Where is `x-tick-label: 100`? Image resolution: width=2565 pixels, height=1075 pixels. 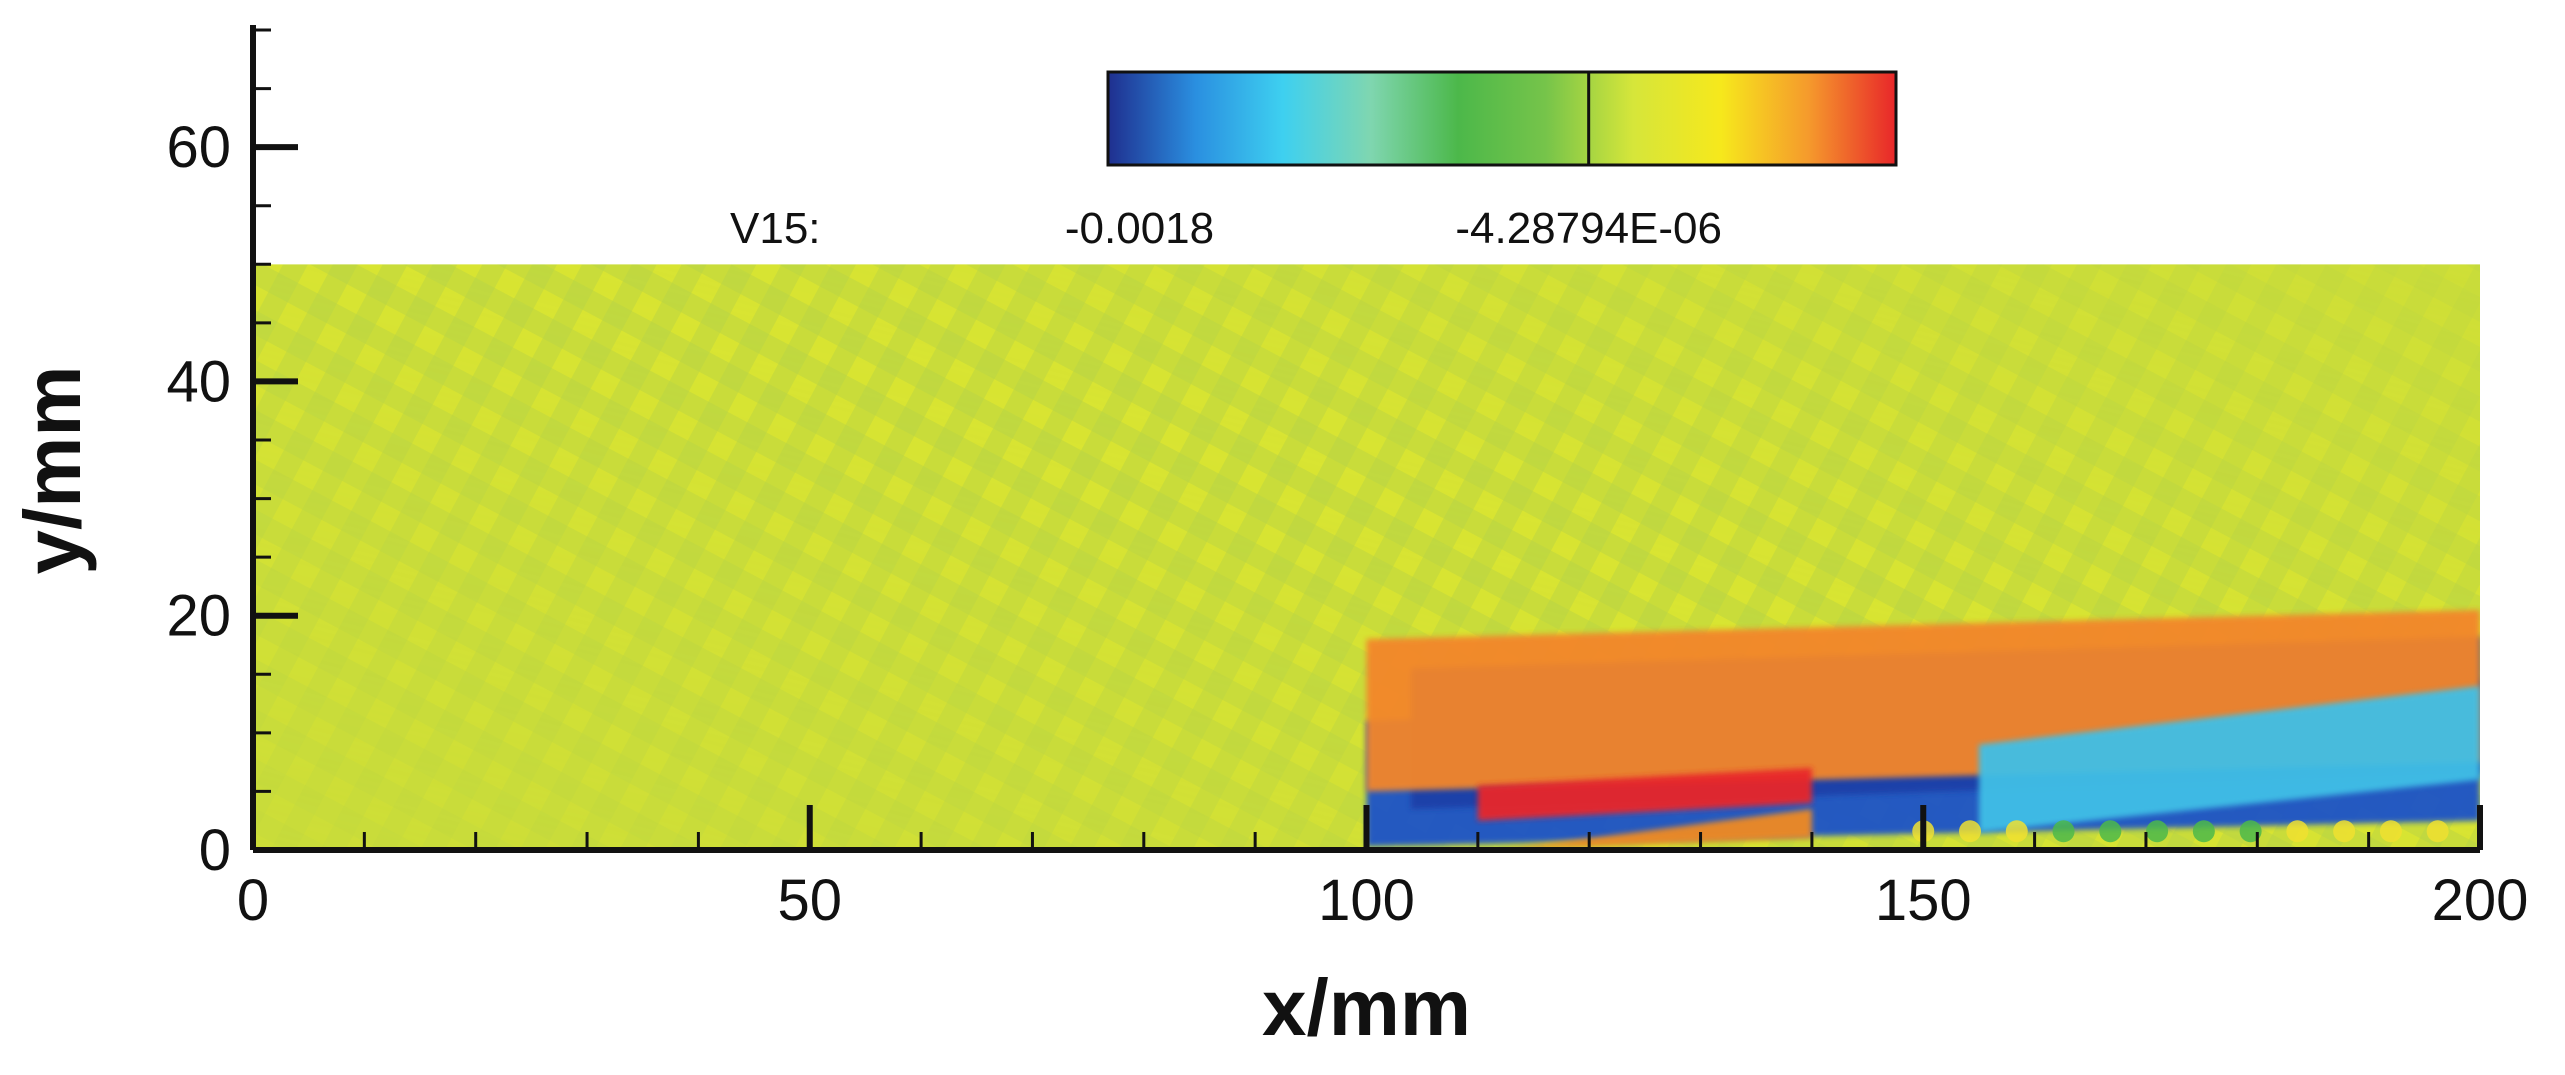
x-tick-label: 100 is located at coordinates (1366, 900).